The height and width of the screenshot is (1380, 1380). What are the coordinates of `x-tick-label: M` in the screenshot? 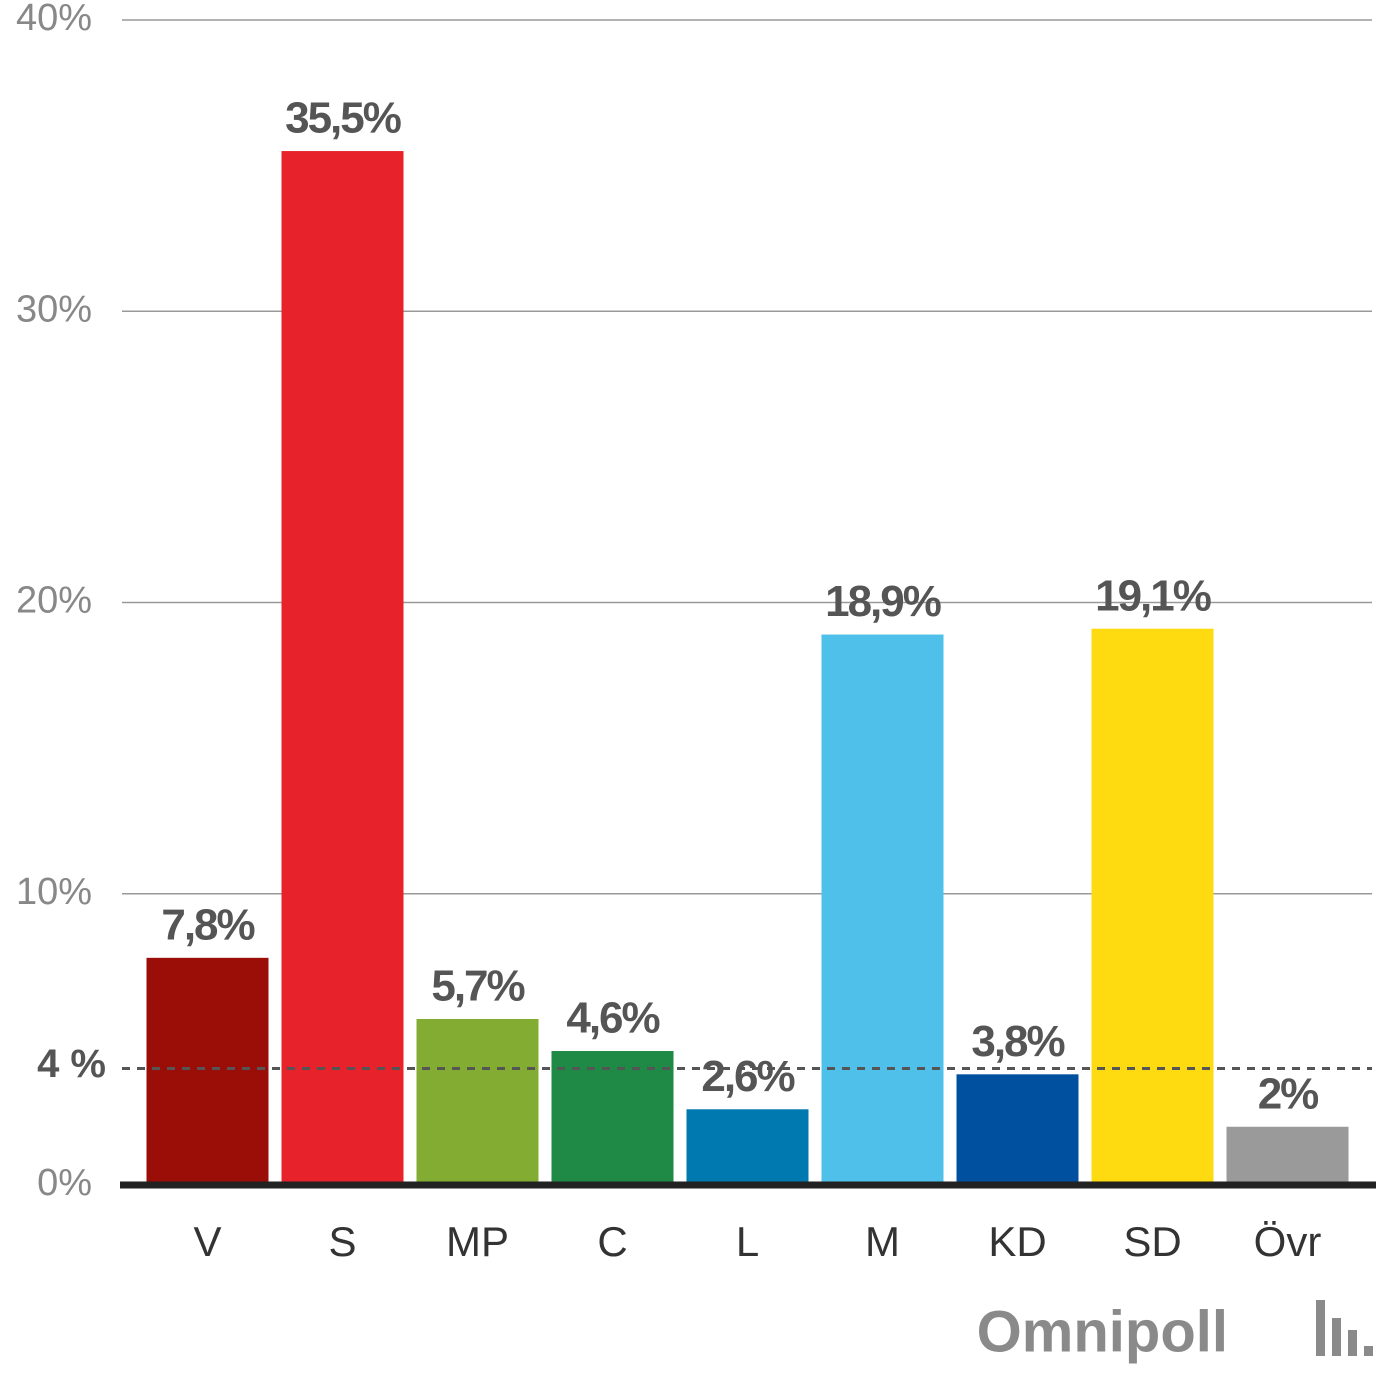 It's located at (882, 1241).